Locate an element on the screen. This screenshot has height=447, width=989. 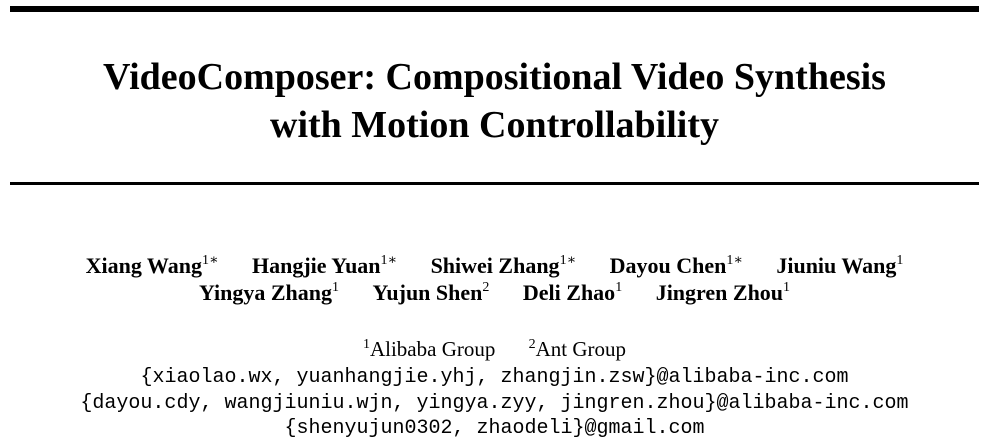
author-name: Yingya Zhang is located at coordinates (265, 292).